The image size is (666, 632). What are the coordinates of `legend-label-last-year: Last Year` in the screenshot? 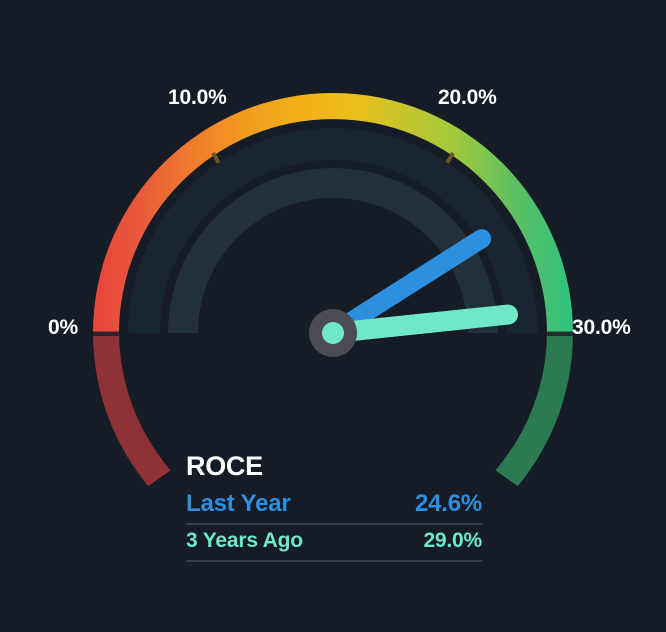 It's located at (238, 503).